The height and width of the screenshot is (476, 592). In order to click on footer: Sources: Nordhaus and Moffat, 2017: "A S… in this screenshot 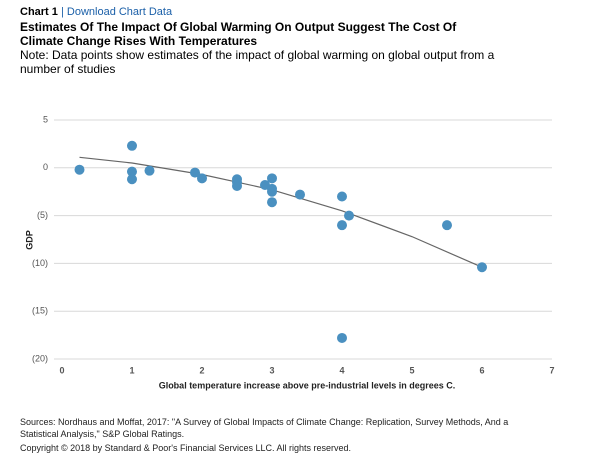, I will do `click(280, 435)`.